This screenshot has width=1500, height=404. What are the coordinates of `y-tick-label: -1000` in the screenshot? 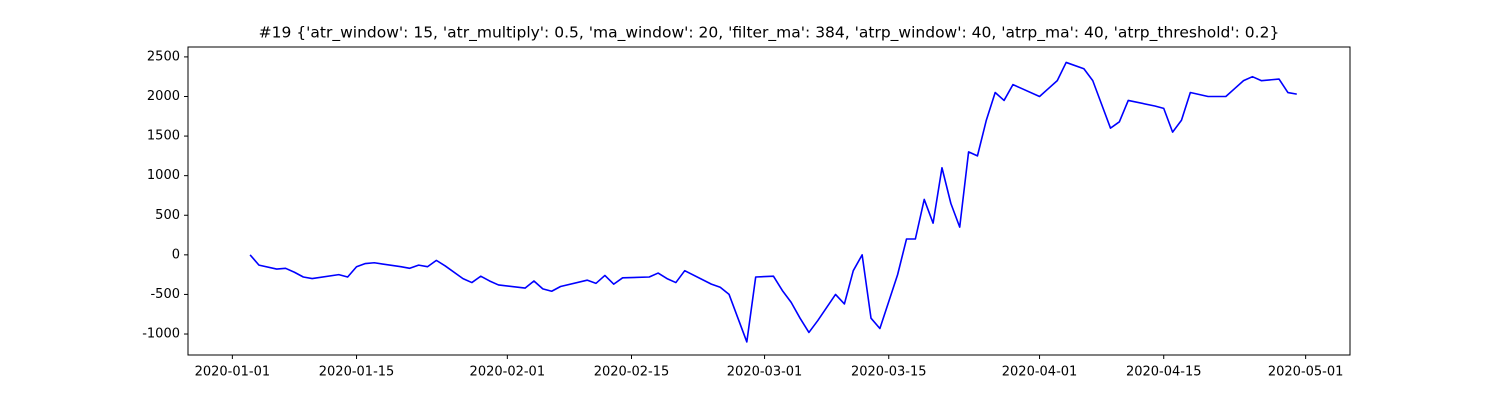 It's located at (161, 334).